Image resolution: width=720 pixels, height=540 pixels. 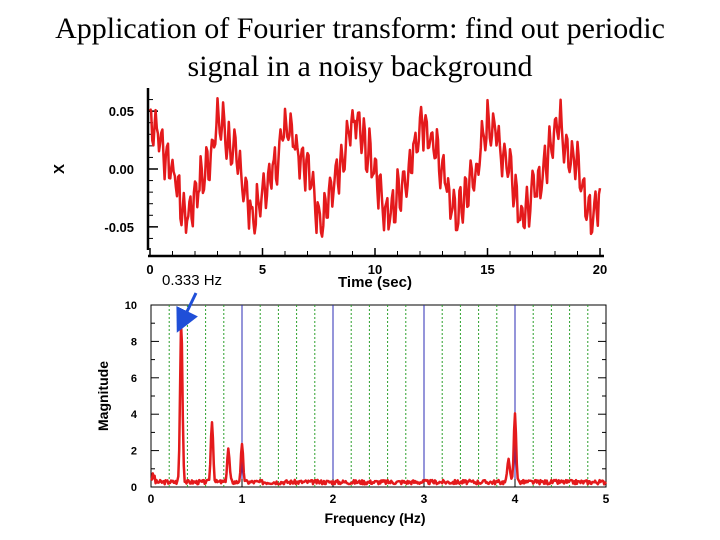 I want to click on x-tick-label: 20, so click(x=600, y=269).